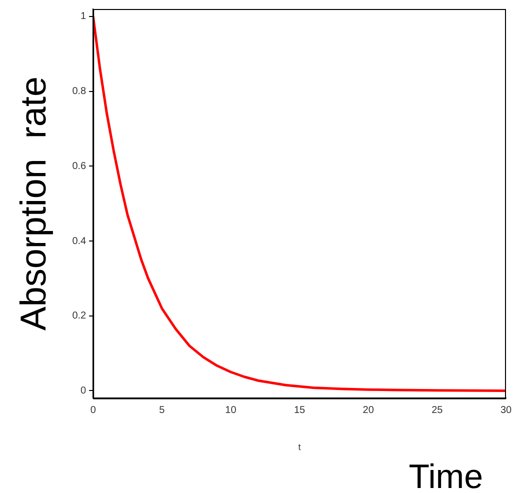  Describe the element at coordinates (300, 447) in the screenshot. I see `x-axis-title: t` at that location.